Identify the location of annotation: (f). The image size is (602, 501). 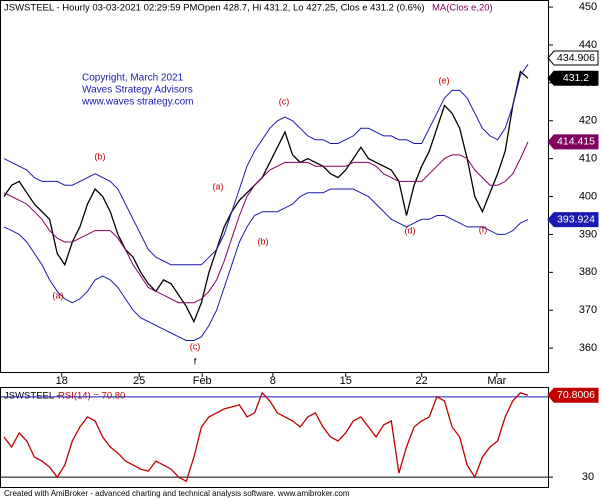
(483, 229).